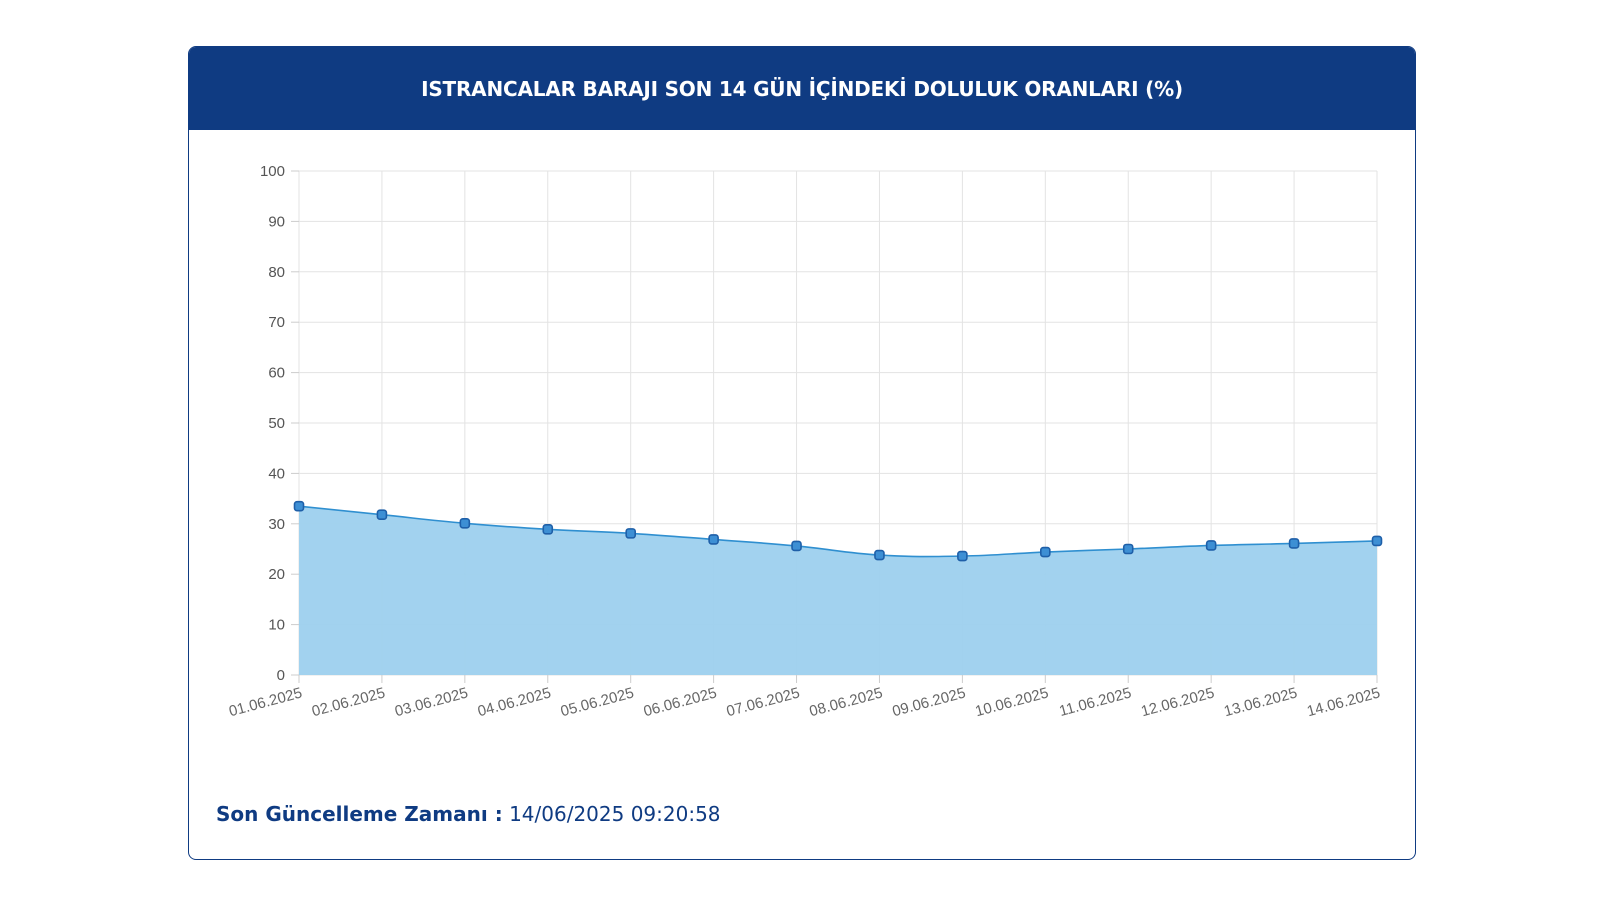  What do you see at coordinates (615, 814) in the screenshot?
I see `last-update-value: 14/06/2025 09:20:58` at bounding box center [615, 814].